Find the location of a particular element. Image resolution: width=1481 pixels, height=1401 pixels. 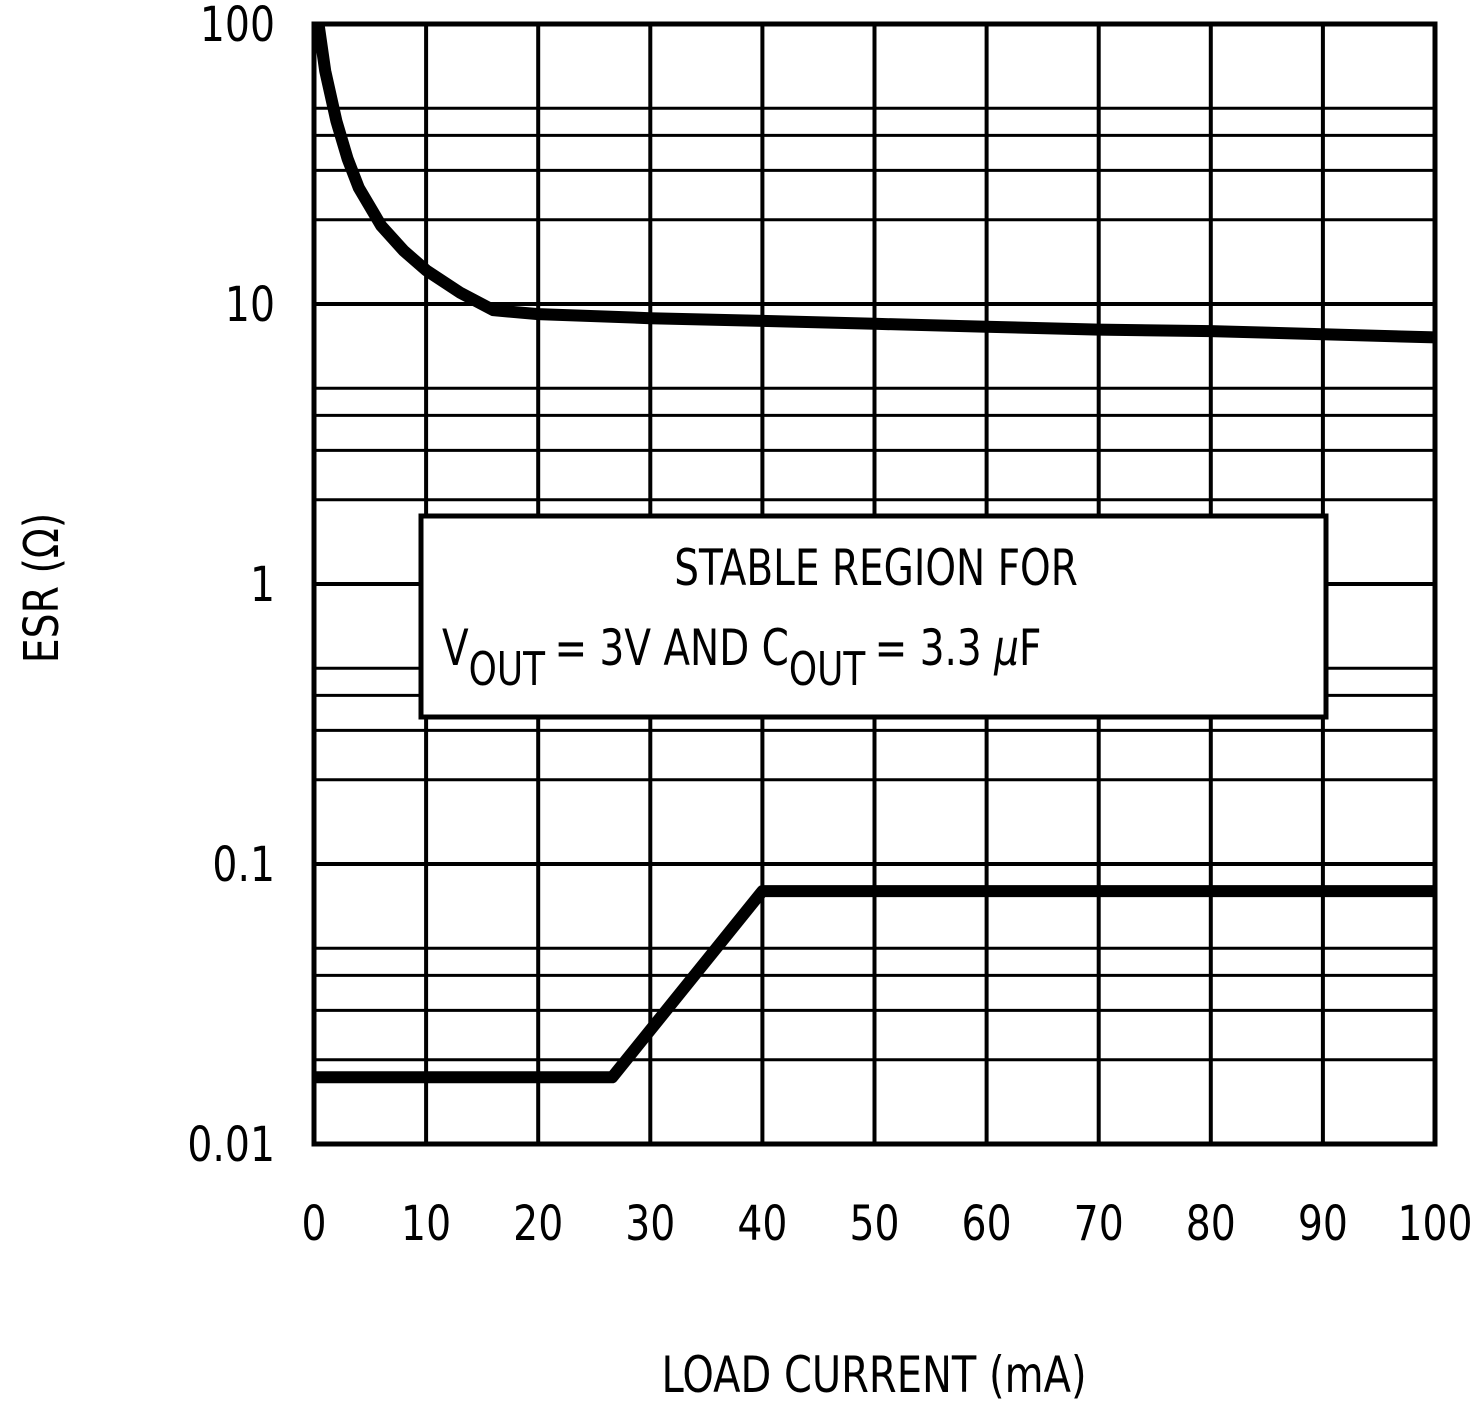

y-axis-label: ESR (Ω) is located at coordinates (42, 588).